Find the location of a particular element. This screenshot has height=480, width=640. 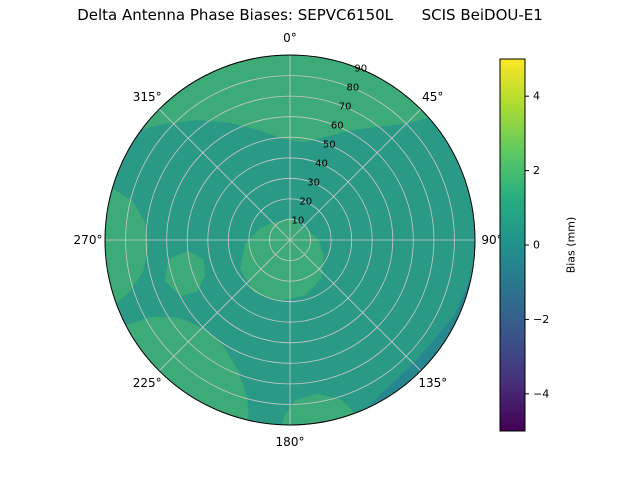

angular-tick-label: 135° is located at coordinates (432, 383).